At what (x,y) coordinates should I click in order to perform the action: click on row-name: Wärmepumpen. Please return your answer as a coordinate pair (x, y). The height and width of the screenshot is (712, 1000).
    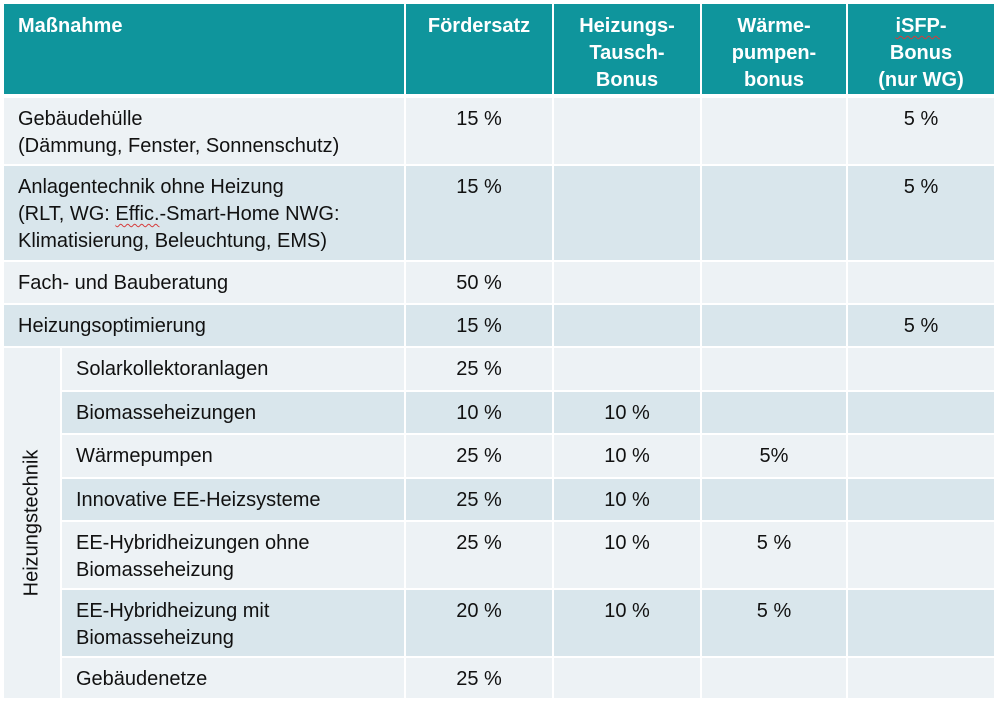
    Looking at the image, I should click on (234, 457).